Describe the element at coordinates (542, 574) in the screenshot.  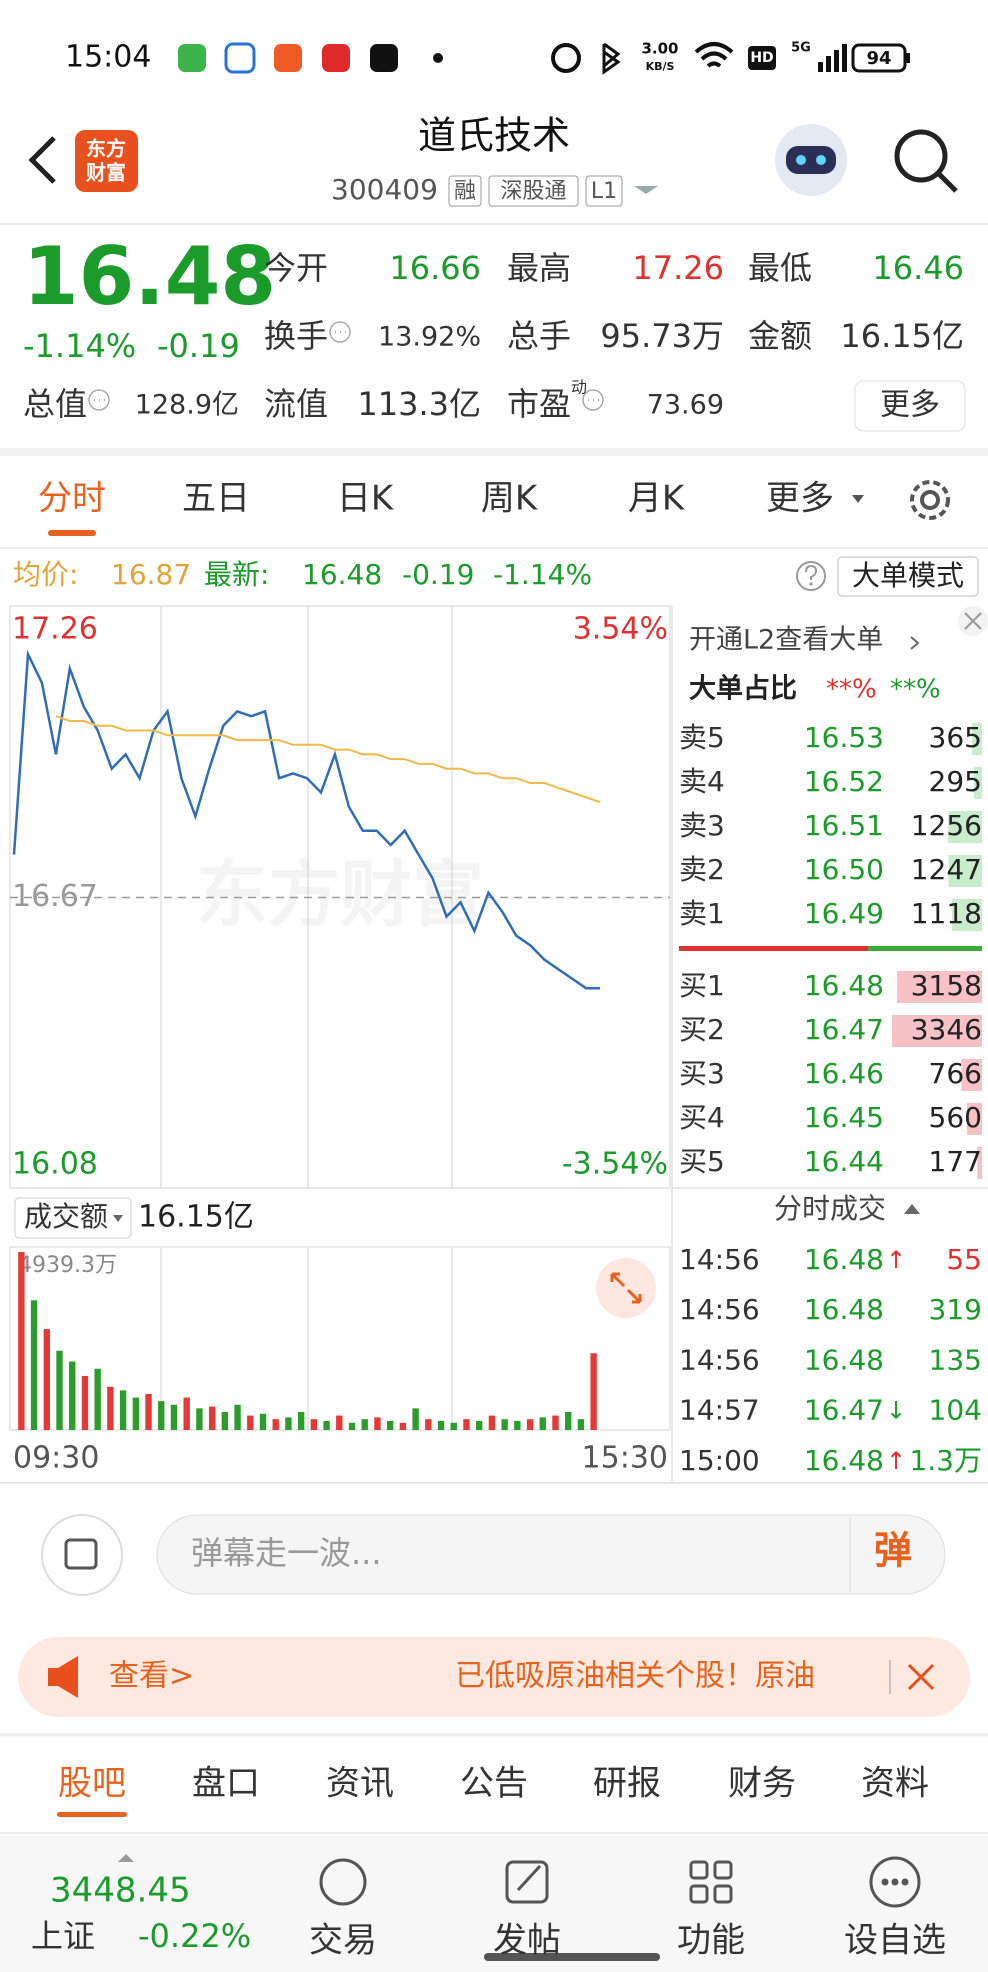
I see `latest-change-pct: -1.14%` at that location.